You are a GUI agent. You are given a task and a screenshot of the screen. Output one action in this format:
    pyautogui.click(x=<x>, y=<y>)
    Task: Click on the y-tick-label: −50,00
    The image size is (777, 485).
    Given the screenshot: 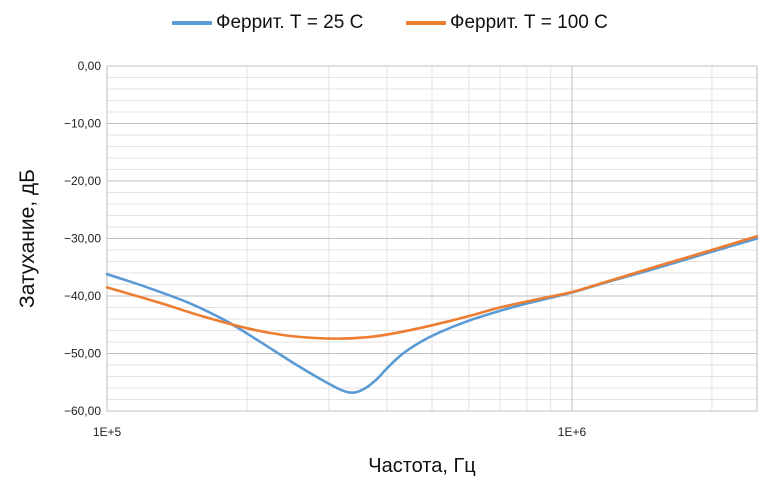 What is the action you would take?
    pyautogui.click(x=82, y=354)
    